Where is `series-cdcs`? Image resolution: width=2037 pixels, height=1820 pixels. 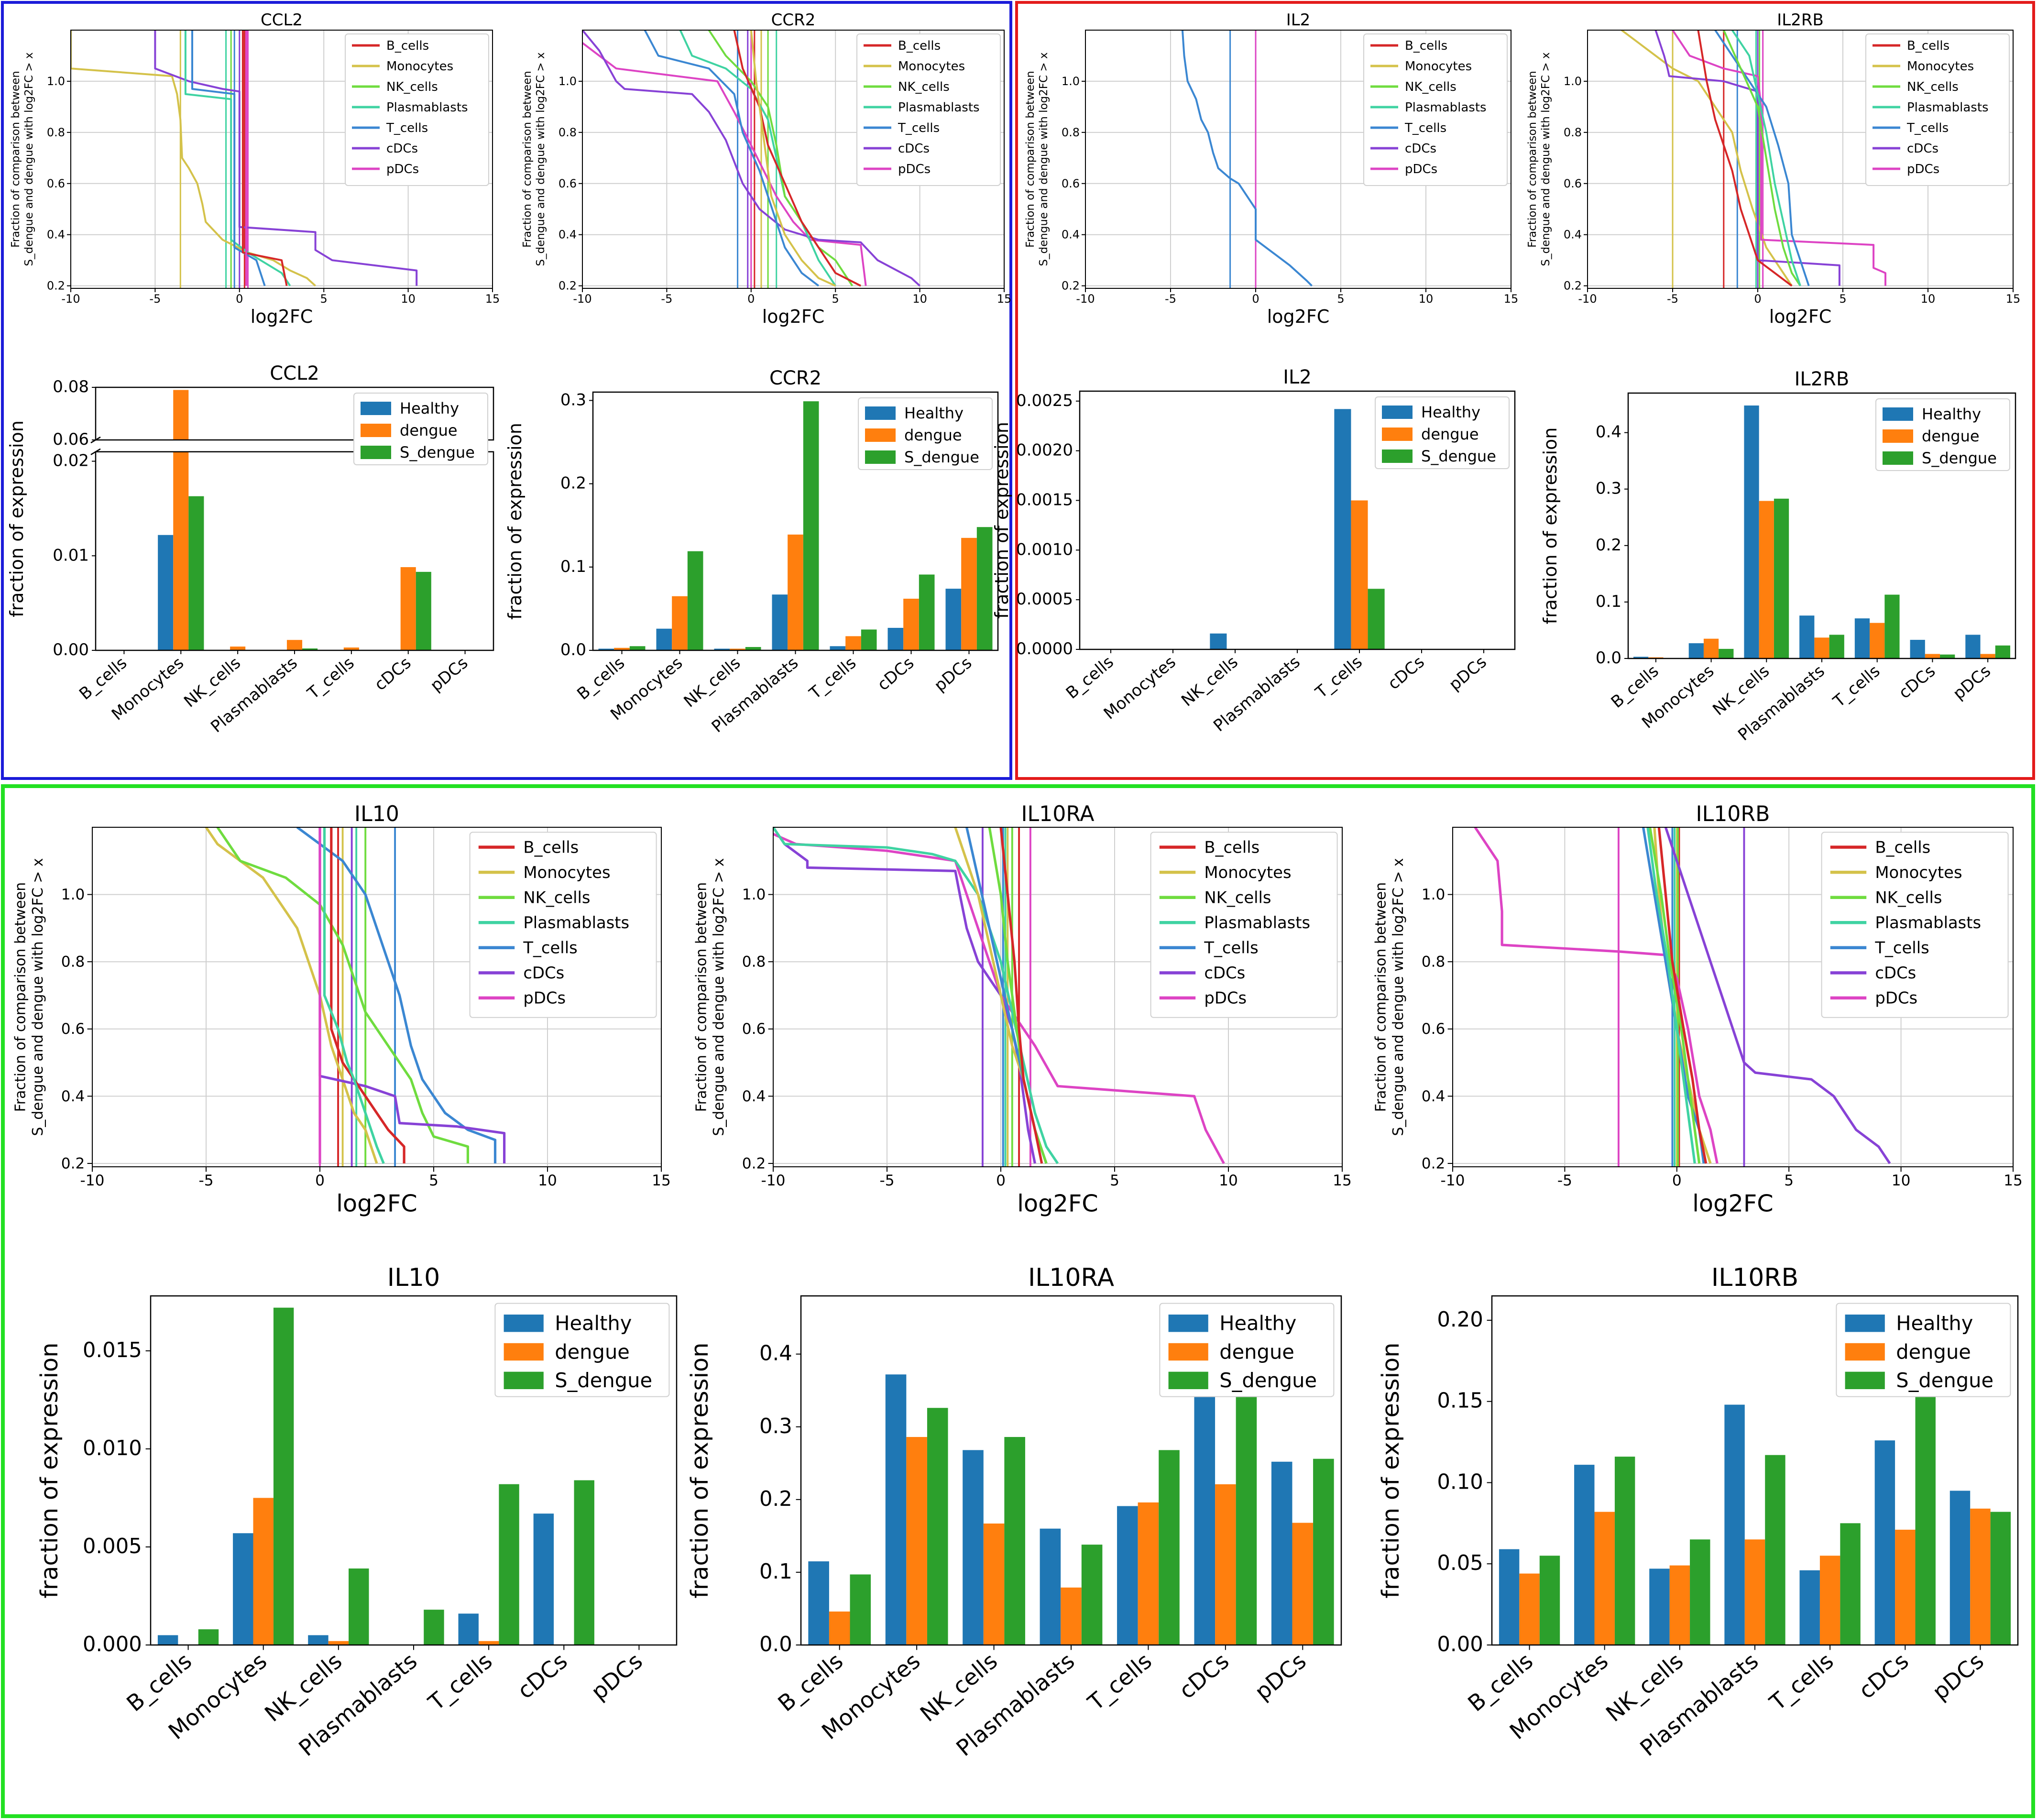
series-cdcs is located at coordinates (286, 158).